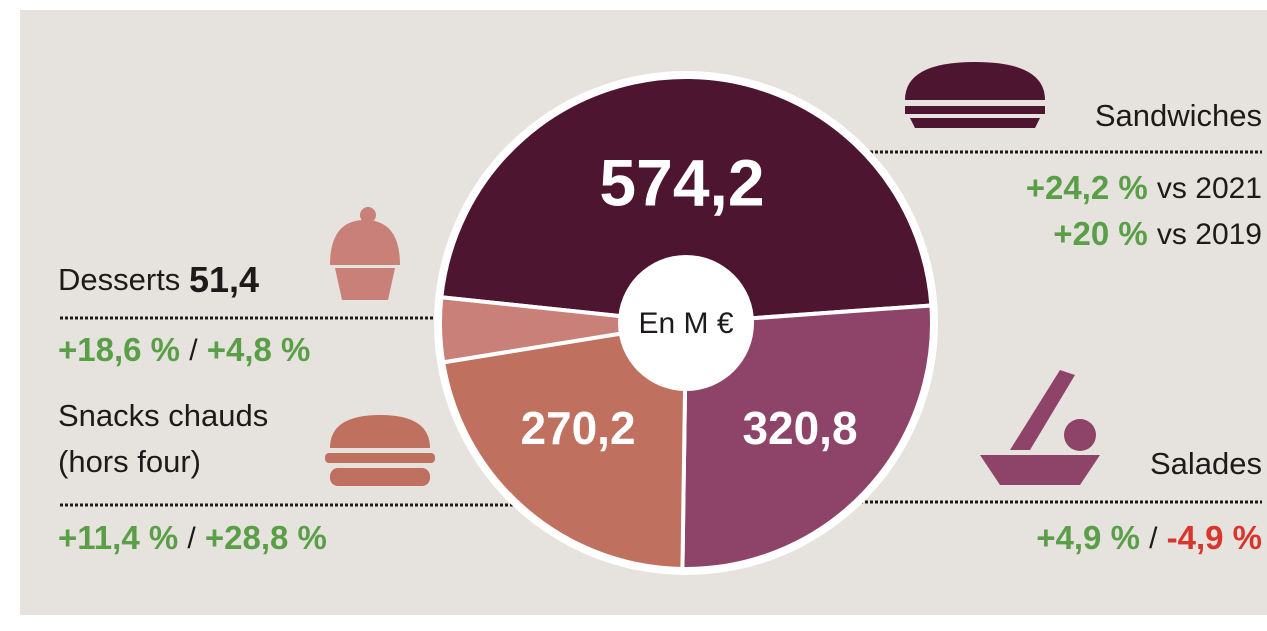 The height and width of the screenshot is (631, 1267). What do you see at coordinates (119, 349) in the screenshot?
I see `change-part: +18,6 %` at bounding box center [119, 349].